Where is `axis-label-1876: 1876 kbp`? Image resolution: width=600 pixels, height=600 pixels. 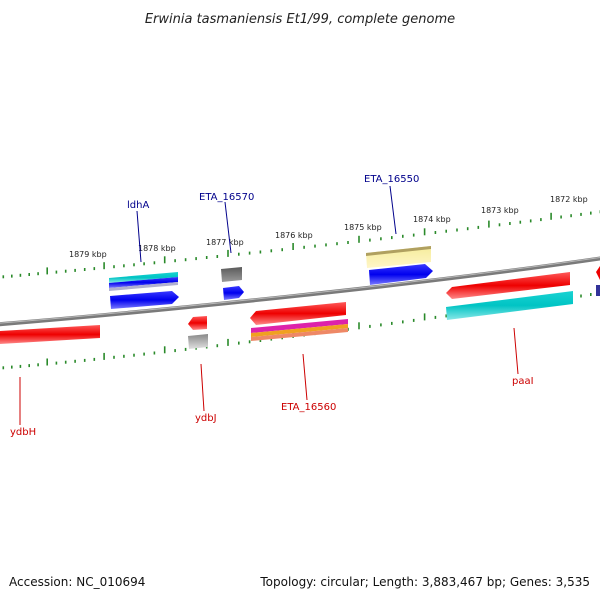
axis-label-1876: 1876 kbp is located at coordinates (294, 235).